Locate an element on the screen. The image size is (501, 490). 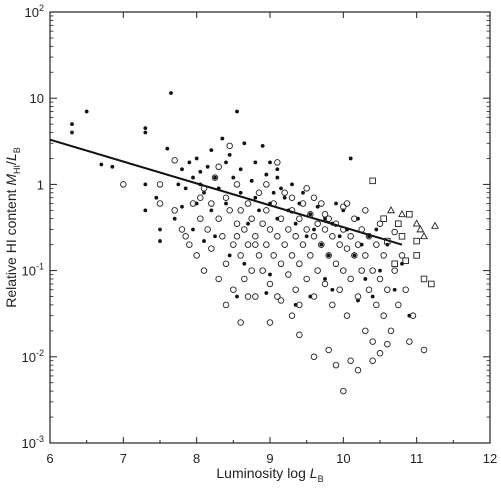
x-tick-label: 8 is located at coordinates (196, 458).